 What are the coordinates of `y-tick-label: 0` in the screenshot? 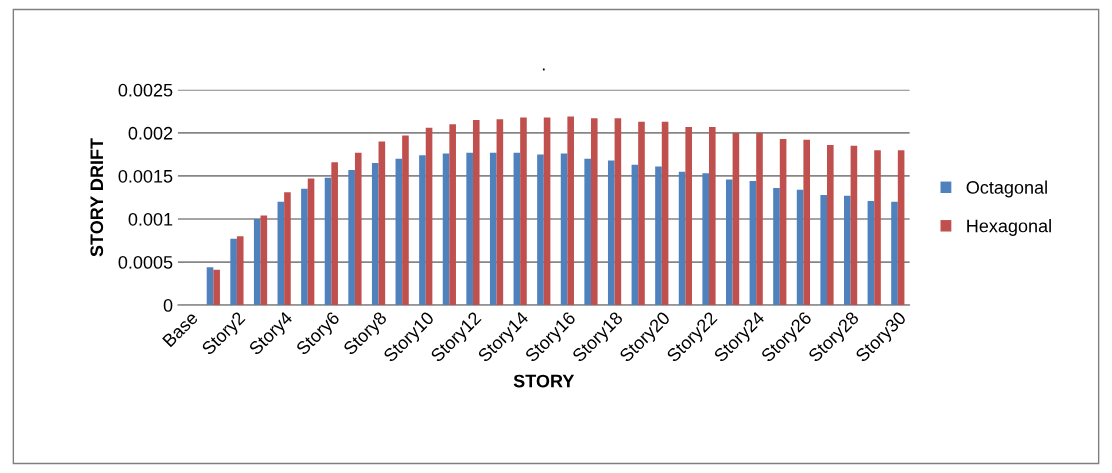 It's located at (168, 305).